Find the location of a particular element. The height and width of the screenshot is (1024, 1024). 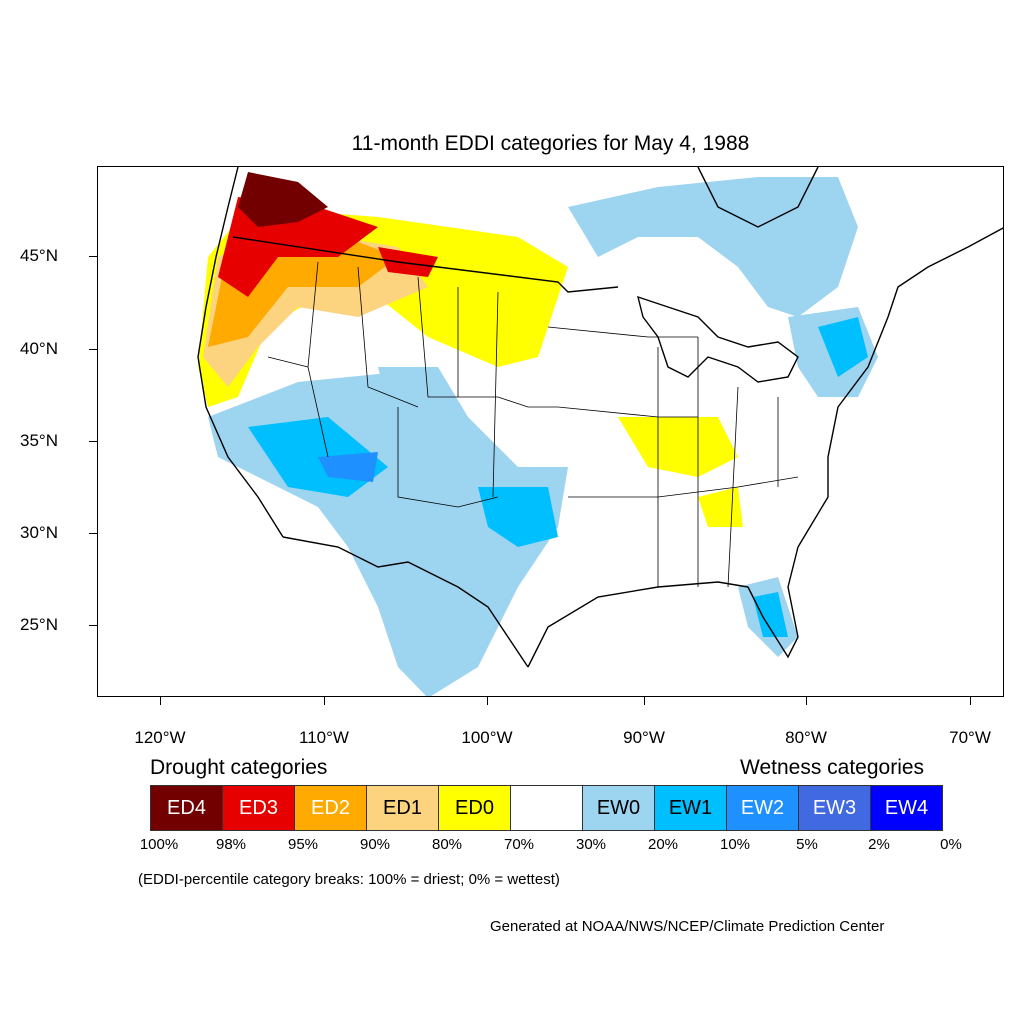

lon-label: 110°W is located at coordinates (324, 737).